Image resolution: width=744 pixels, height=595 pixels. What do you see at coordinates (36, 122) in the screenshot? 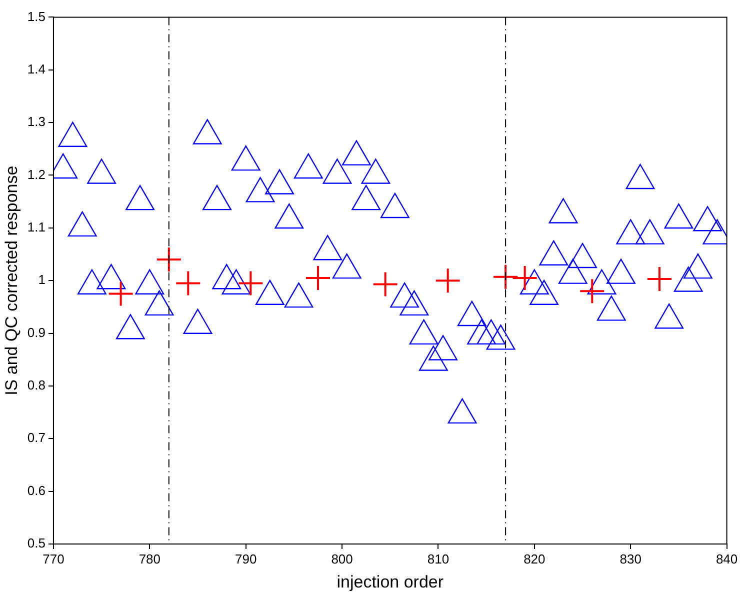
I see `y-tick-label: 1.3` at bounding box center [36, 122].